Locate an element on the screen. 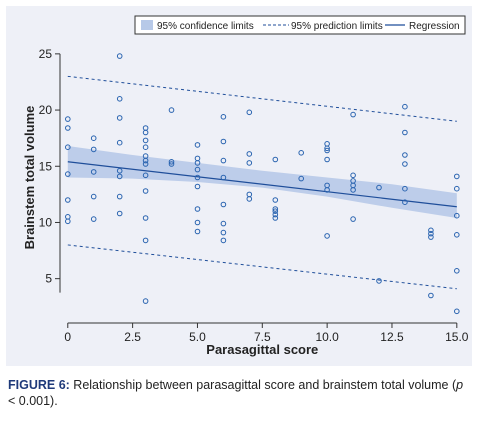  y-tick-label: 25 is located at coordinates (46, 54).